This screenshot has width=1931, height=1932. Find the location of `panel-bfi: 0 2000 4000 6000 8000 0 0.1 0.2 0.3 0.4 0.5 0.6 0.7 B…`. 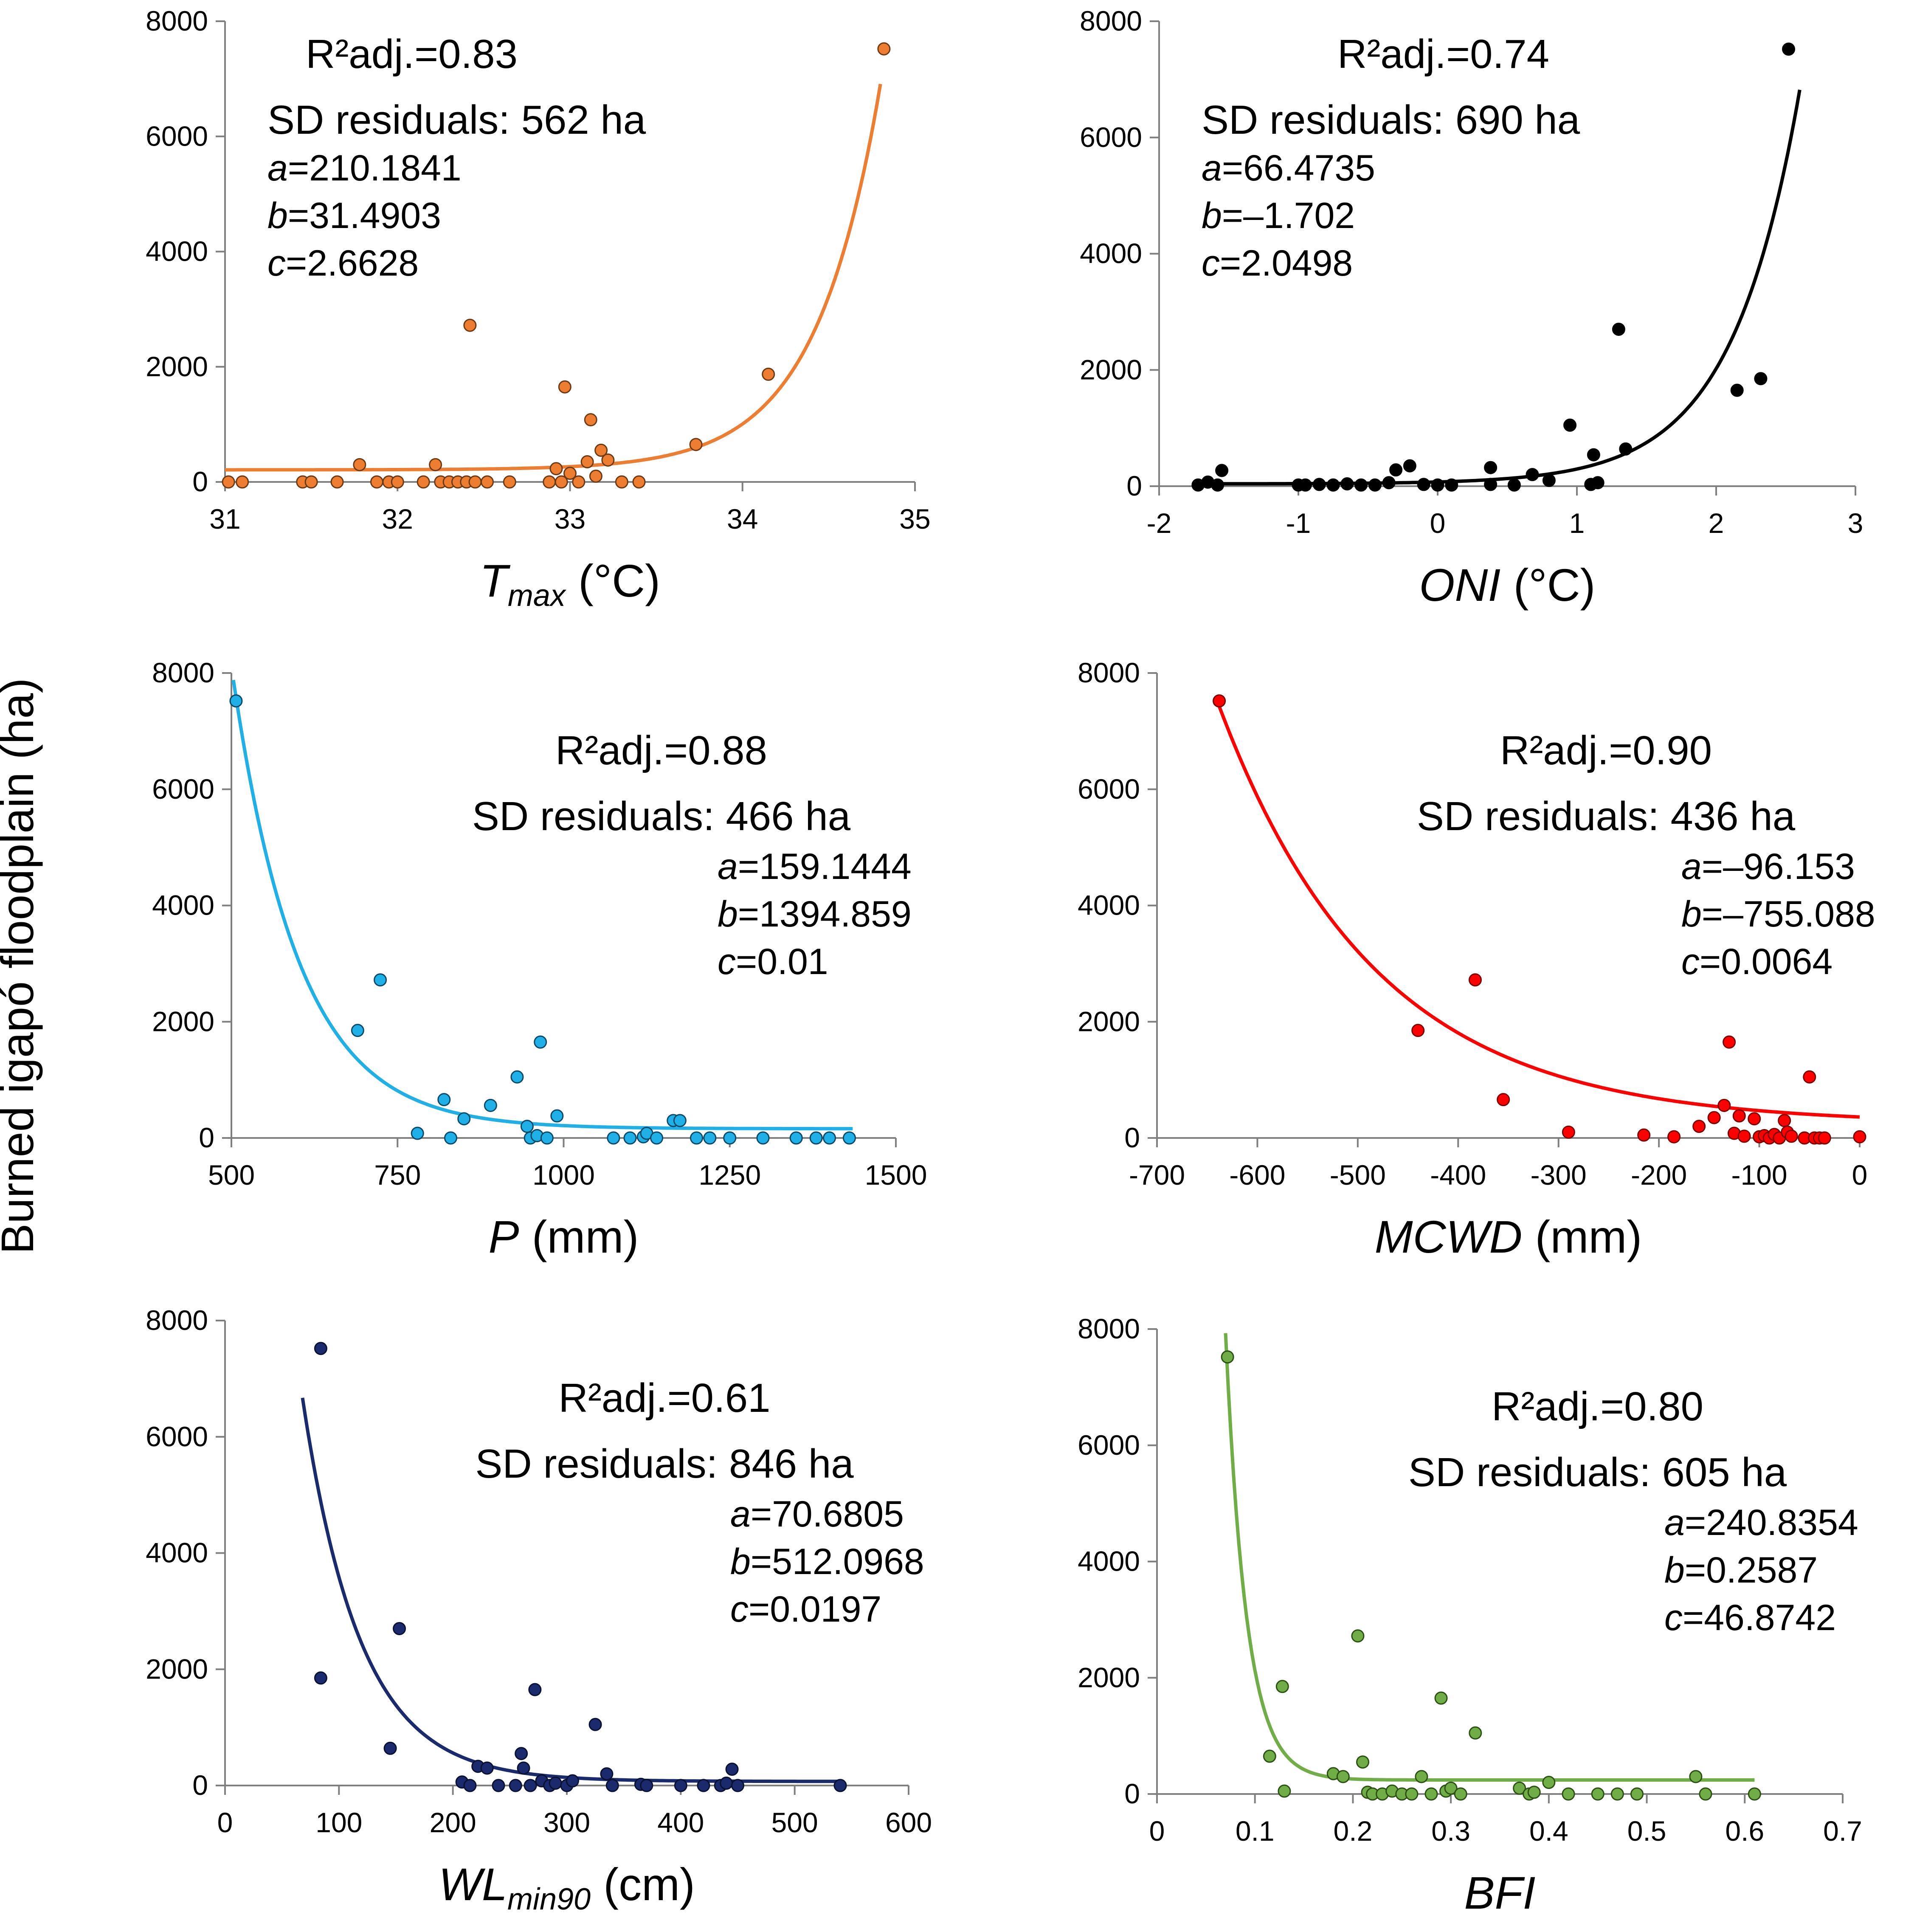

panel-bfi: 0 2000 4000 6000 8000 0 0.1 0.2 0.3 0.4 0.5 0.6 0.7 B… is located at coordinates (1470, 1615).